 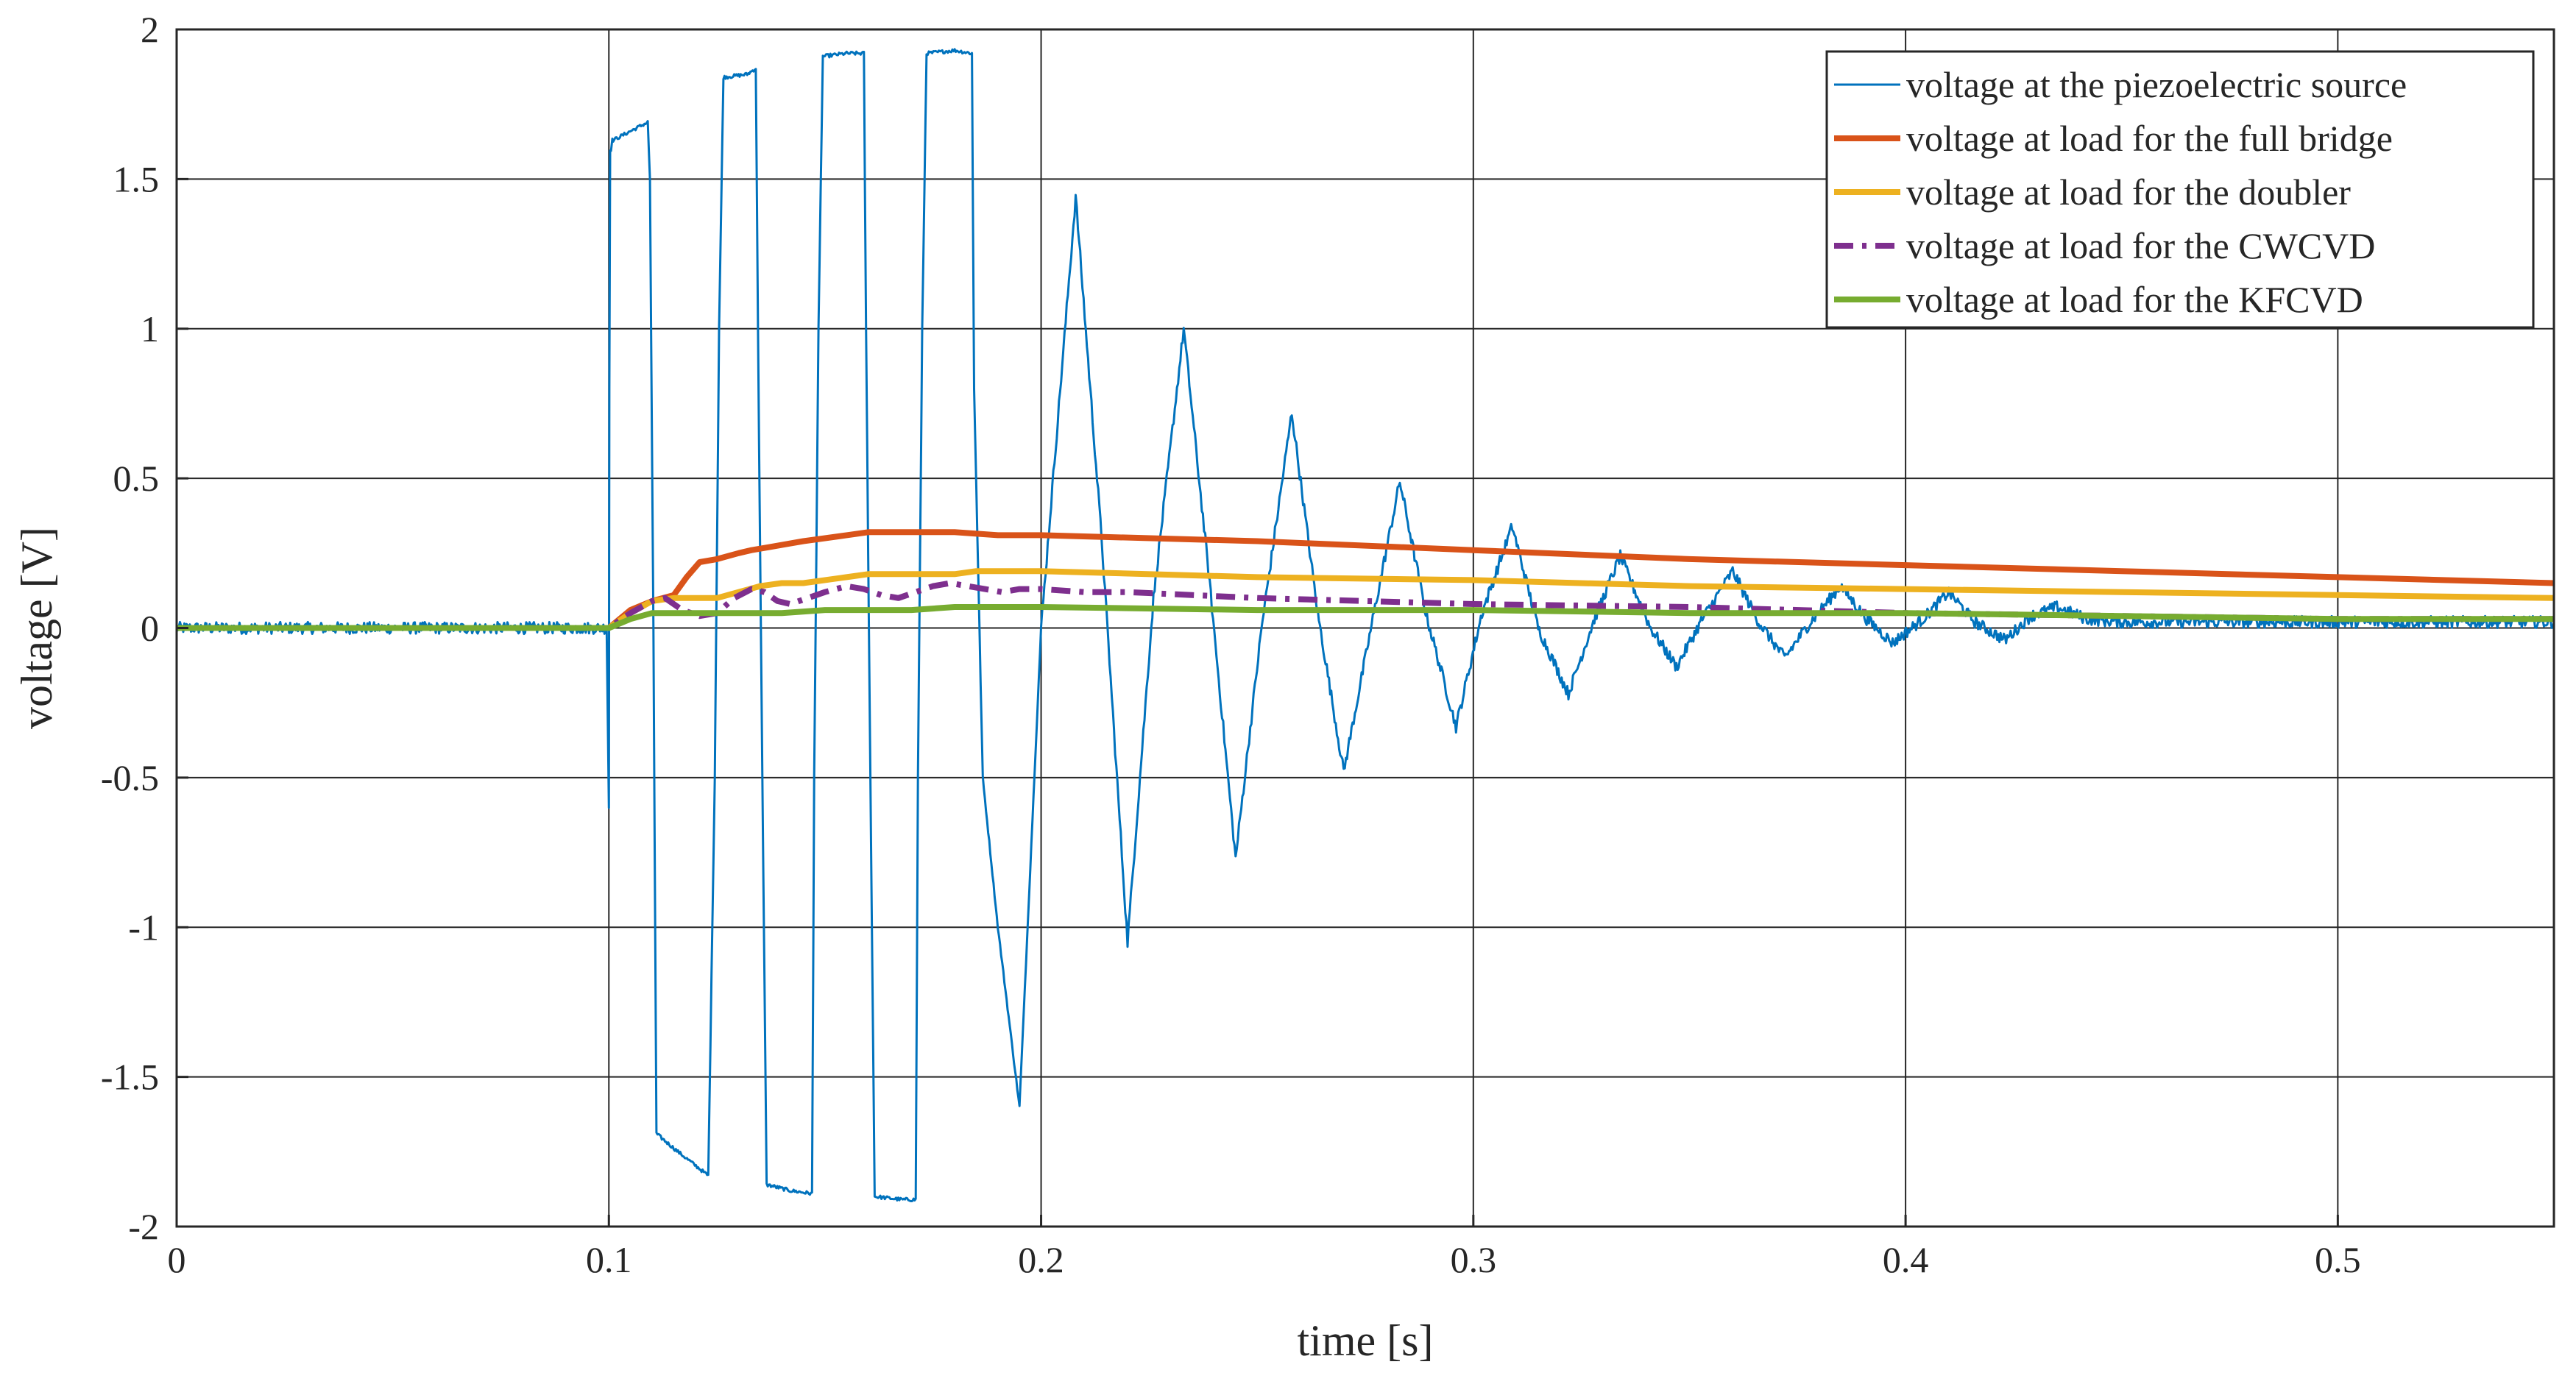 What do you see at coordinates (2149, 139) in the screenshot?
I see `legend-label: voltage at load for the full bridge` at bounding box center [2149, 139].